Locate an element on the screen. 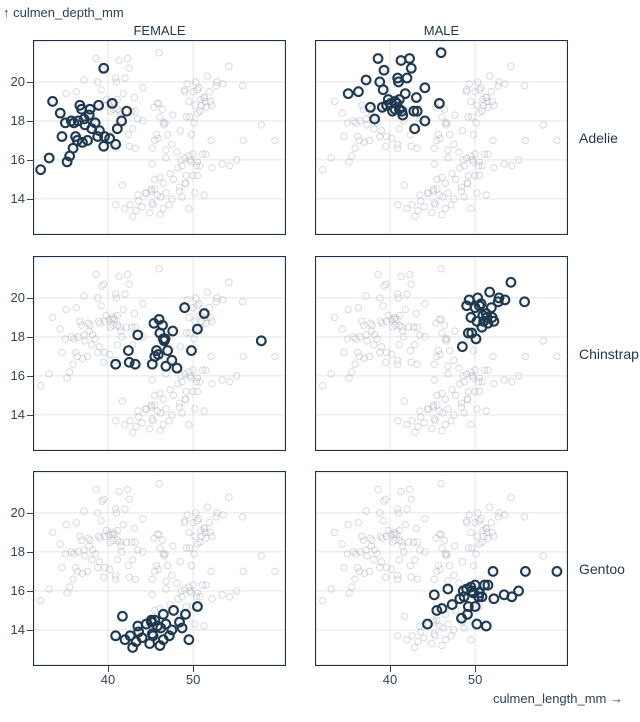  data-point-chinstrap-female is located at coordinates (116, 364).